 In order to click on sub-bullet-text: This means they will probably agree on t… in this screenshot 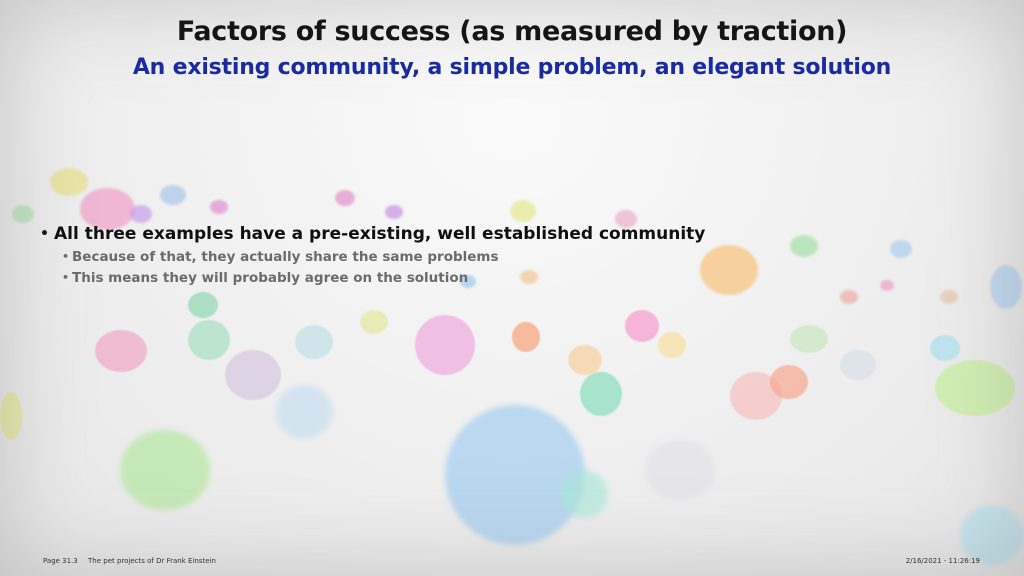, I will do `click(270, 277)`.